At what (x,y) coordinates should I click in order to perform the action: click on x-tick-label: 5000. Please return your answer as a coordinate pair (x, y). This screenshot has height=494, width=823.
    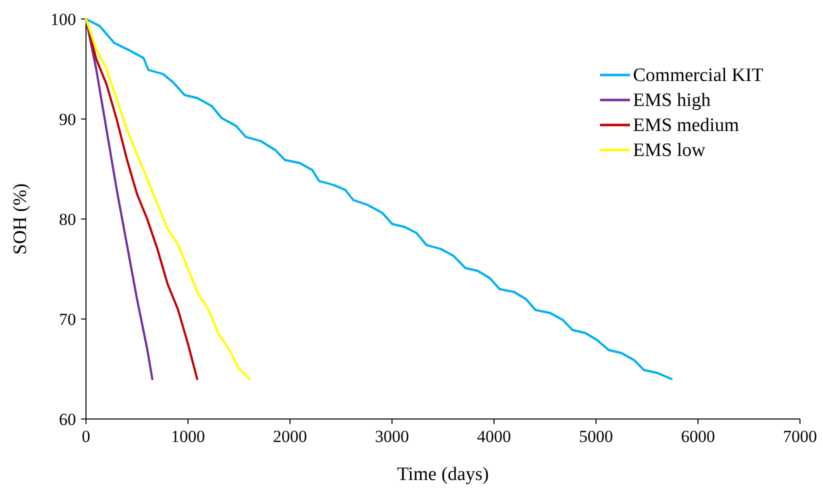
    Looking at the image, I should click on (596, 436).